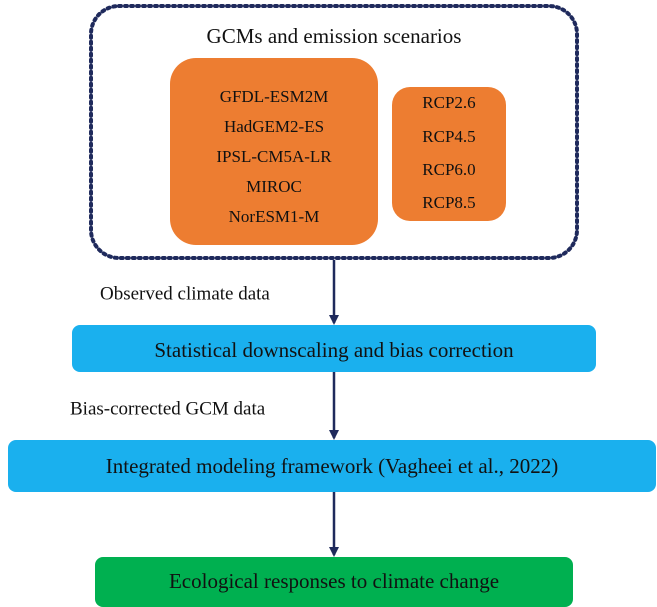 Image resolution: width=657 pixels, height=607 pixels. Describe the element at coordinates (274, 186) in the screenshot. I see `gcm-item: MIROC` at that location.